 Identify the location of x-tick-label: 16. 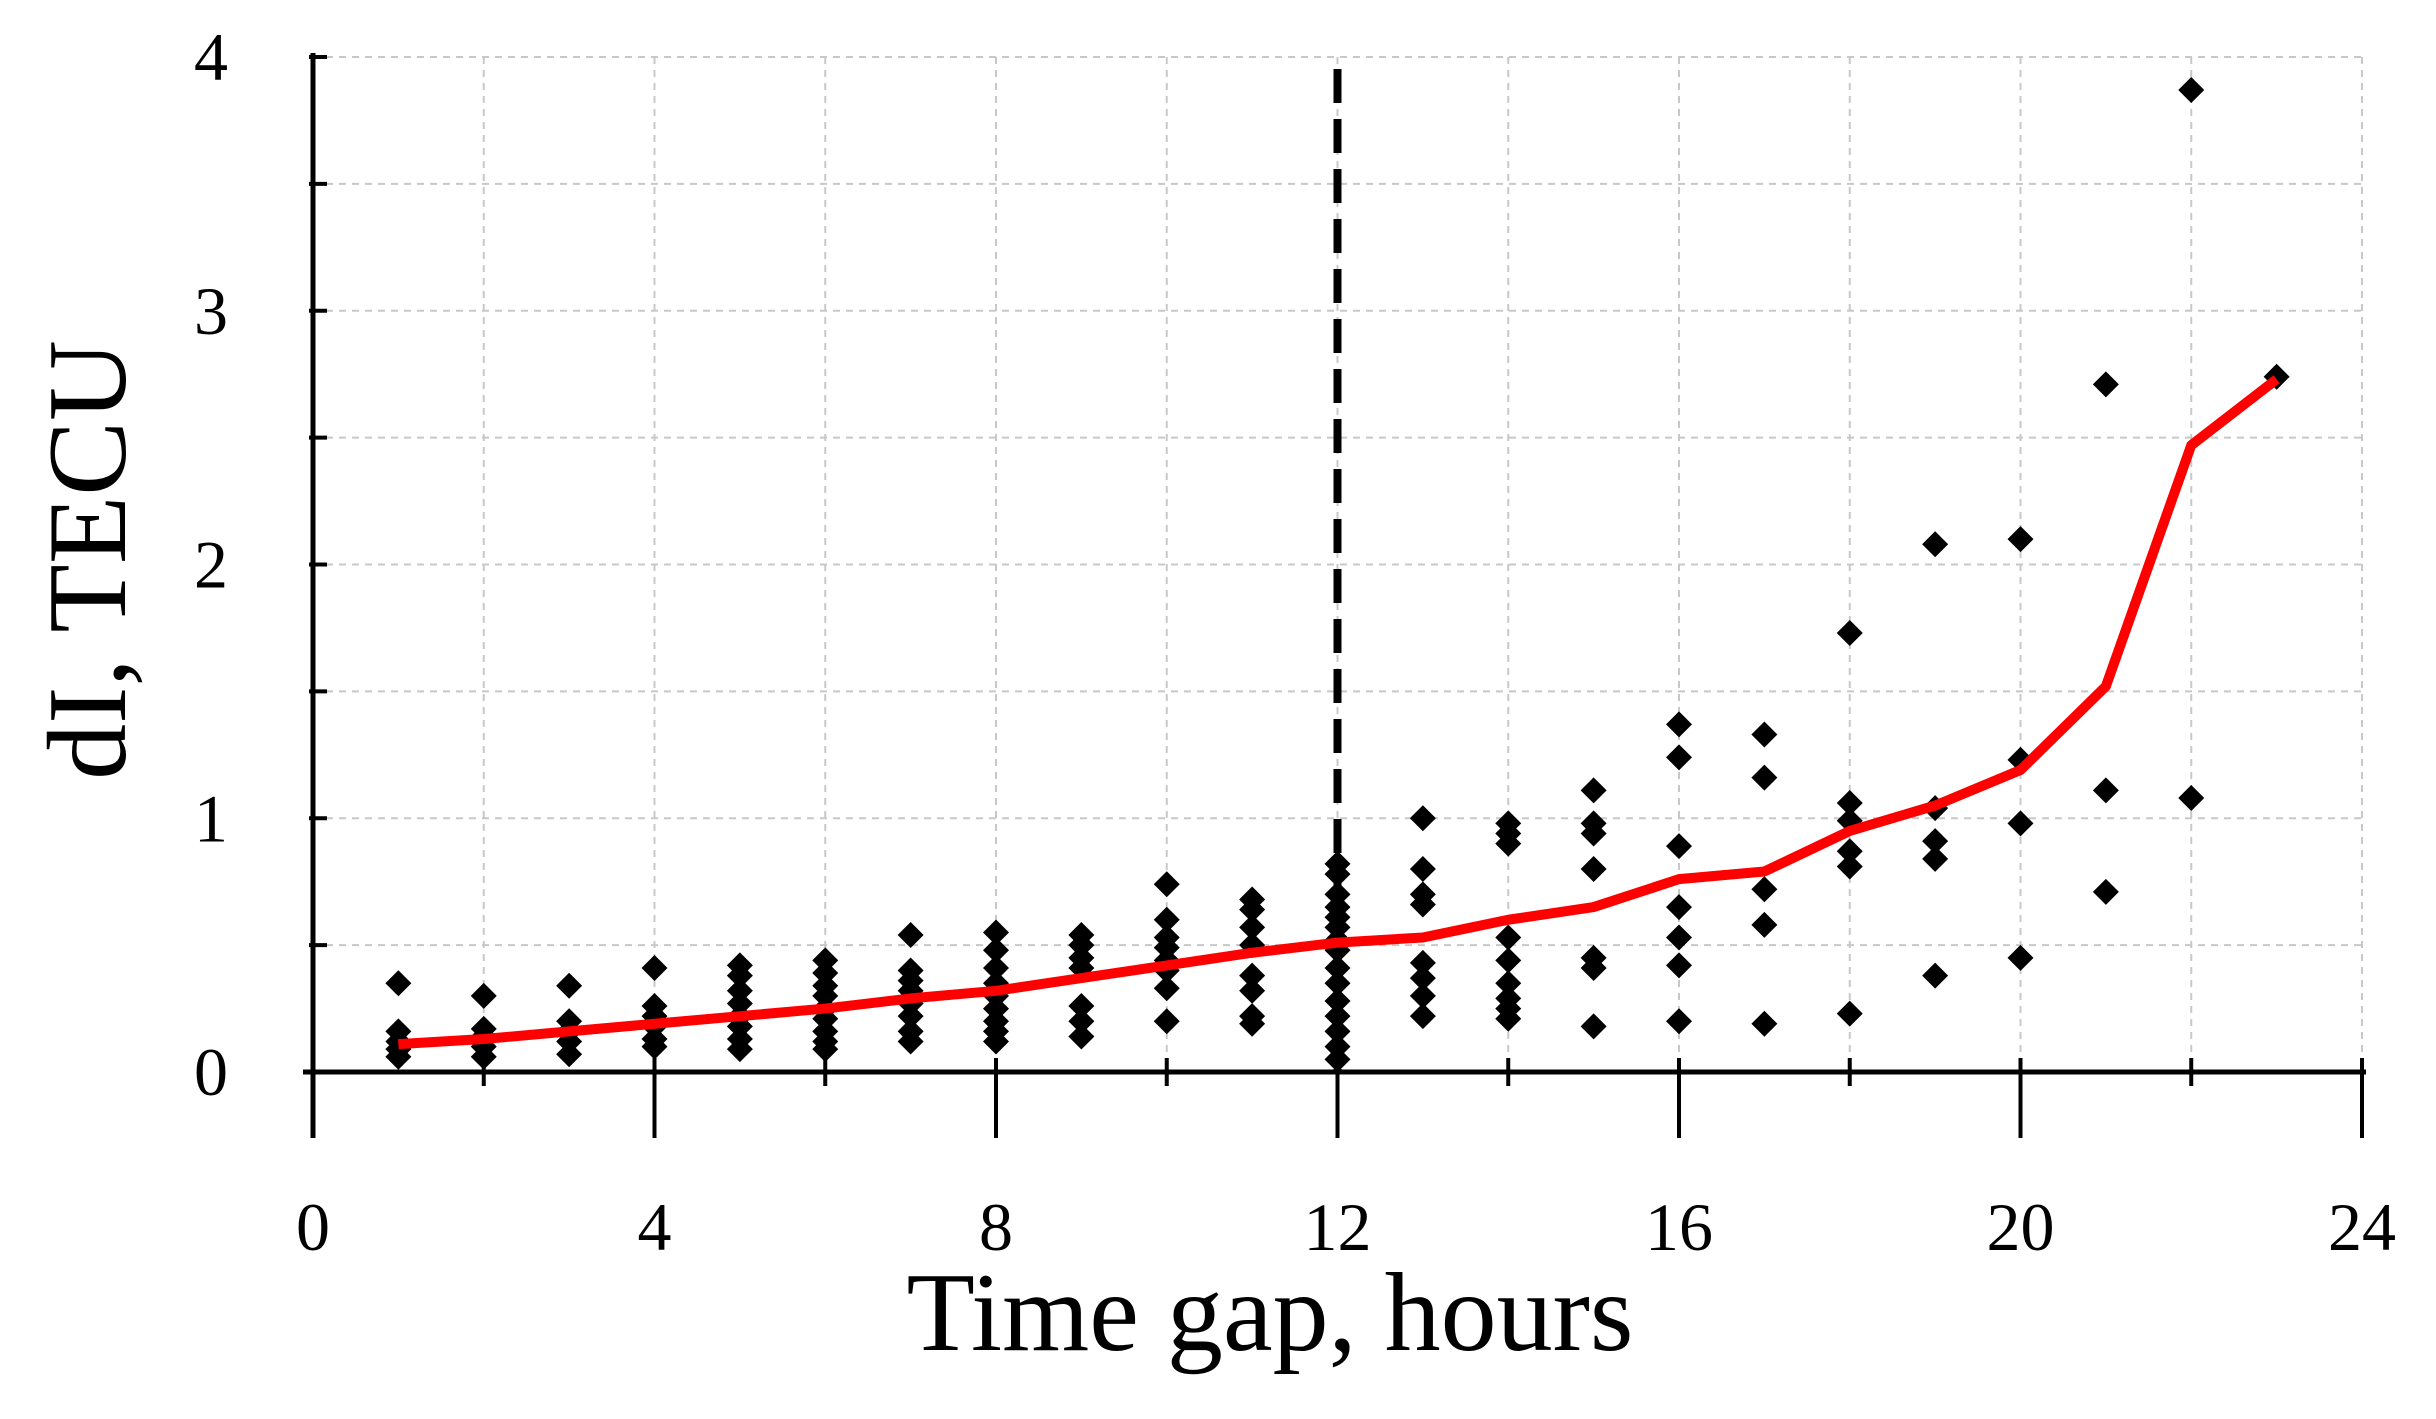
(1679, 1227).